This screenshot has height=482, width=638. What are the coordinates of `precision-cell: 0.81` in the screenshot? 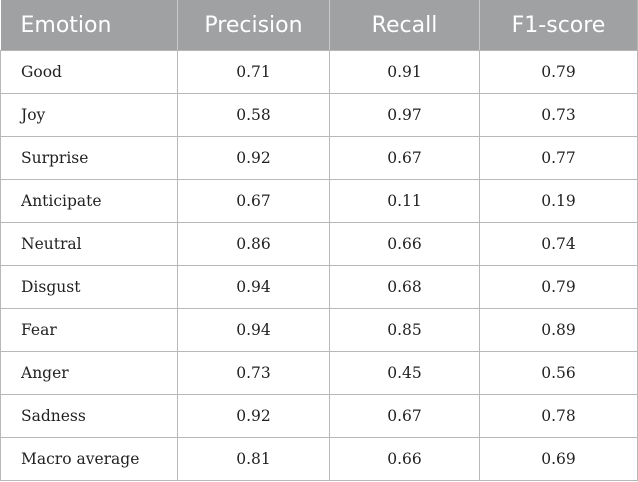 It's located at (253, 459).